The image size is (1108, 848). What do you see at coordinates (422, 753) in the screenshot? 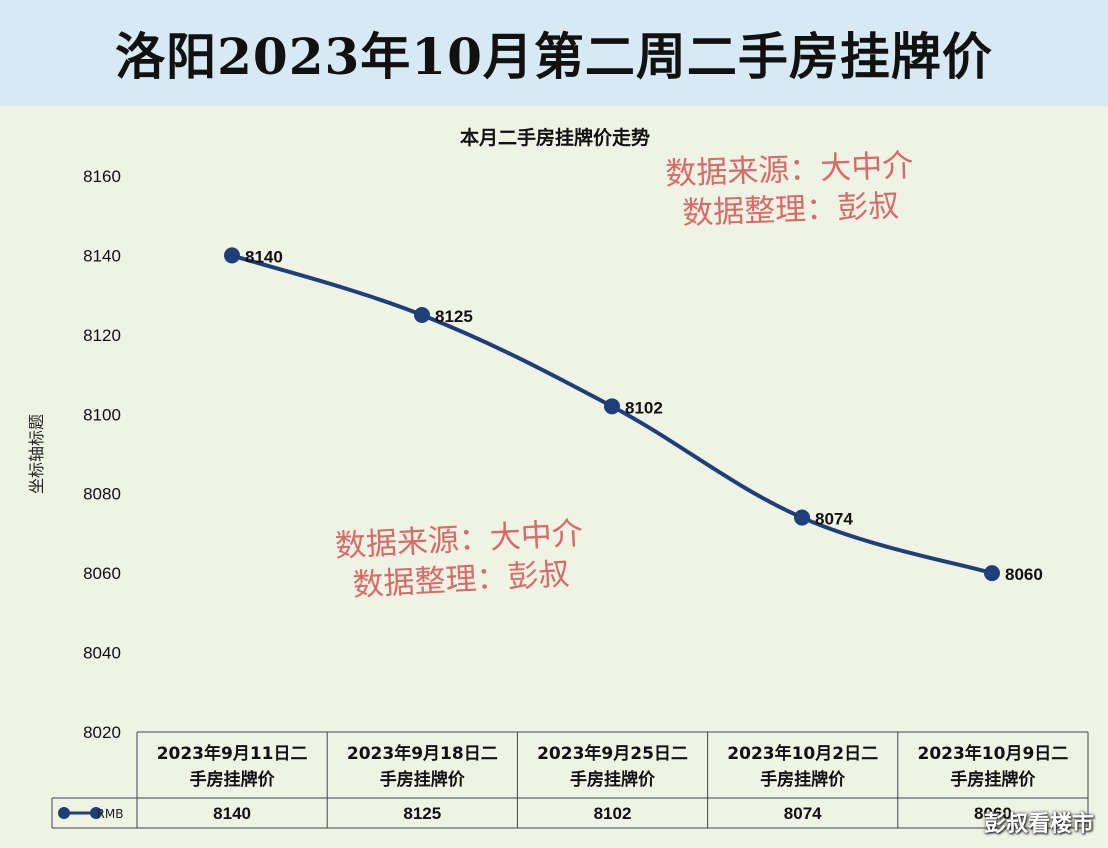
I see `x-category-label: 2023年9月18日二` at bounding box center [422, 753].